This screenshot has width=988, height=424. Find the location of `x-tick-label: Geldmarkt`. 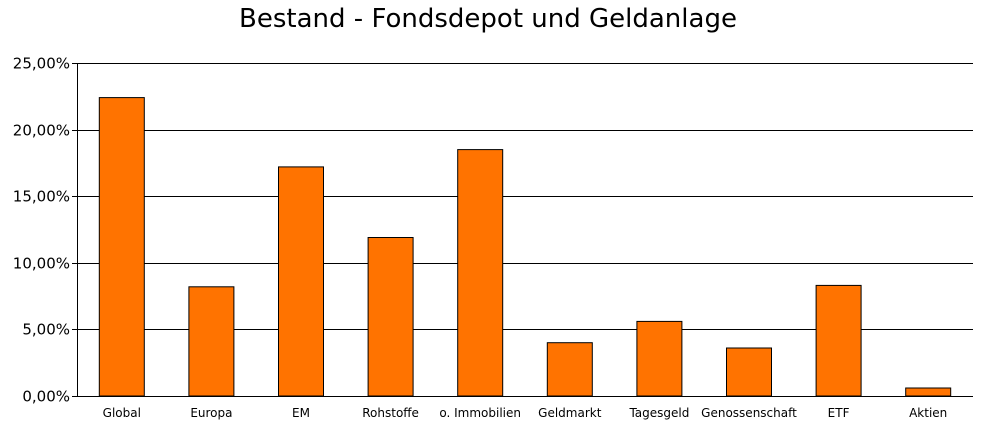

x-tick-label: Geldmarkt is located at coordinates (570, 413).